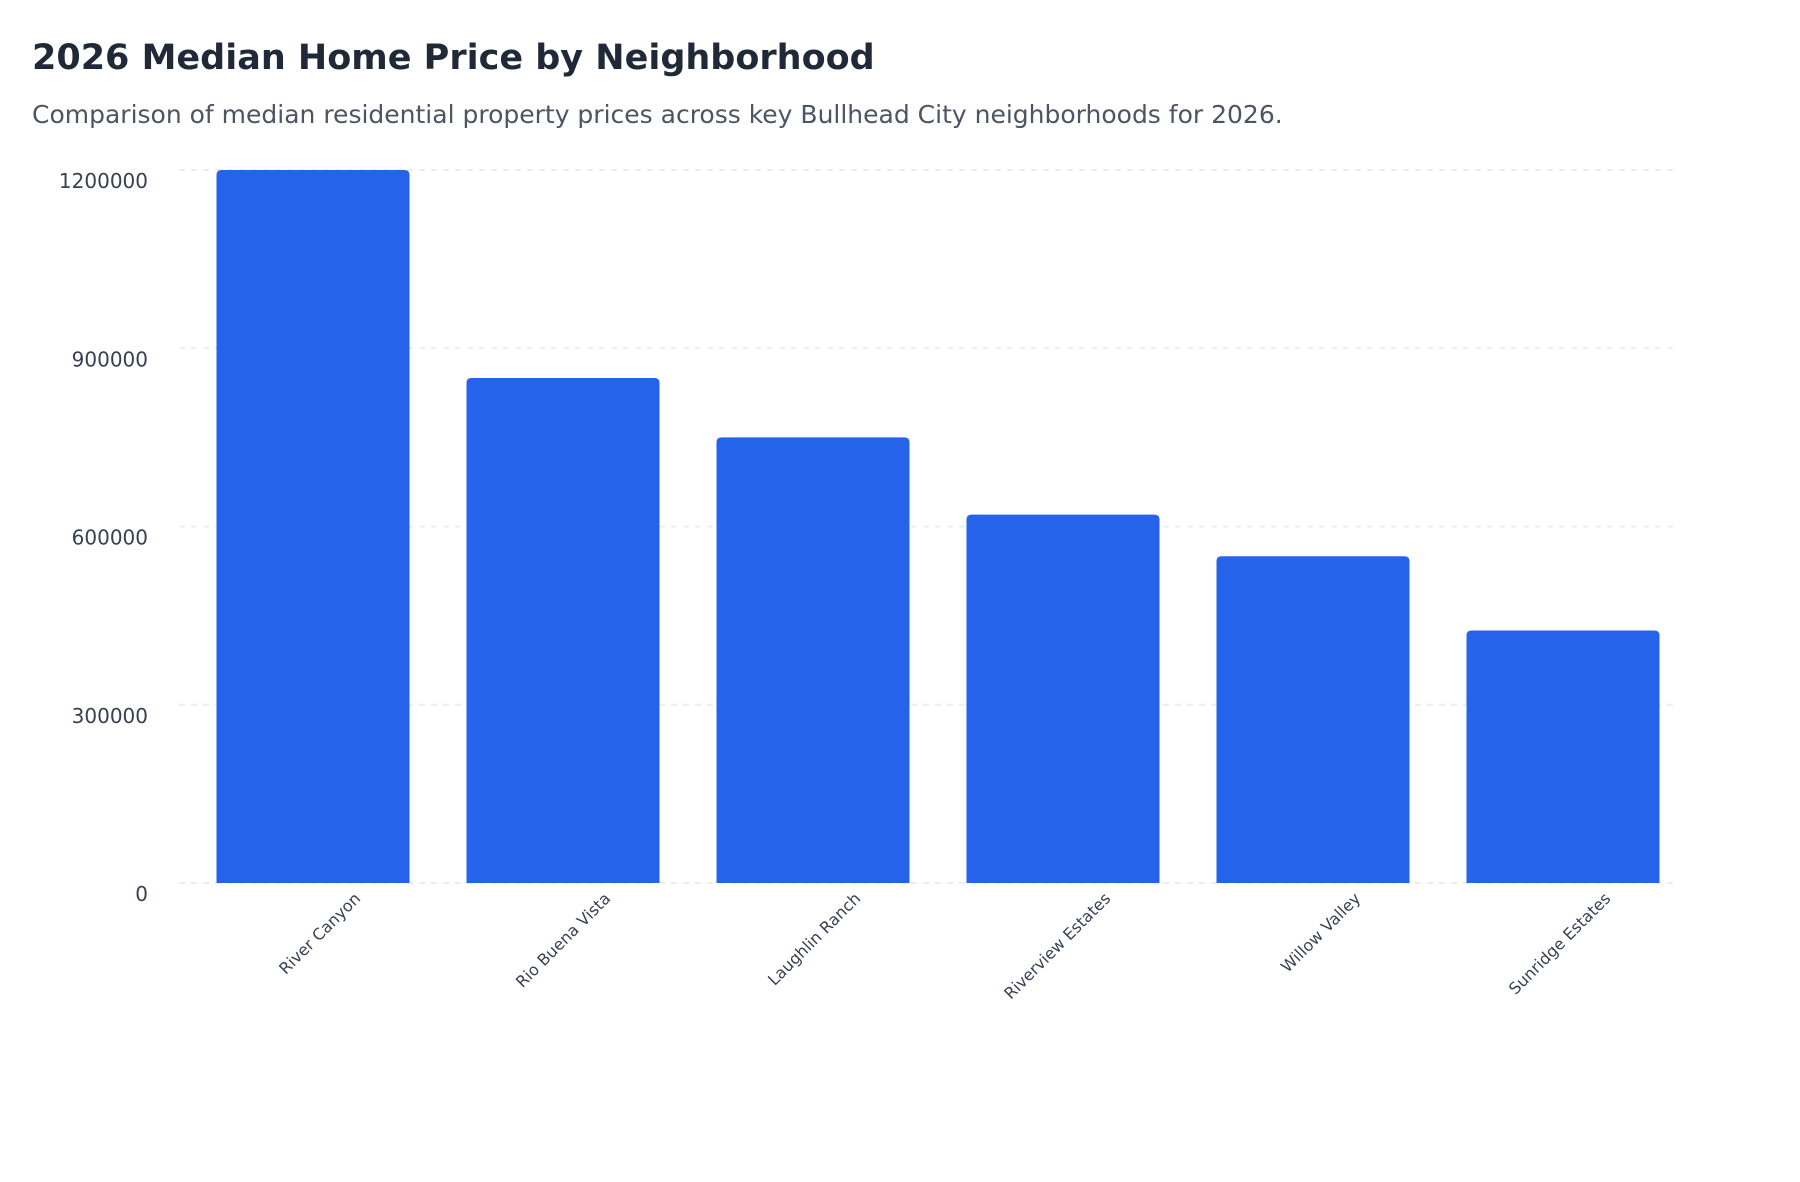  I want to click on y-tick-label: 900000, so click(110, 359).